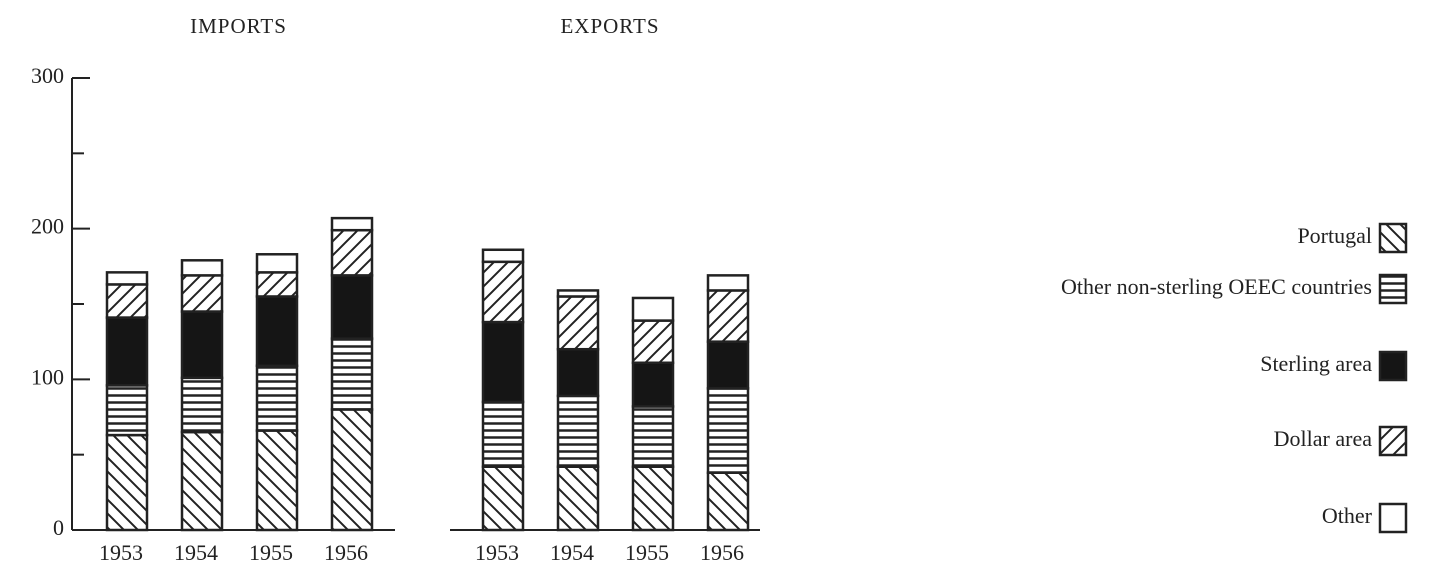  What do you see at coordinates (1316, 363) in the screenshot?
I see `legend-label: Sterling area` at bounding box center [1316, 363].